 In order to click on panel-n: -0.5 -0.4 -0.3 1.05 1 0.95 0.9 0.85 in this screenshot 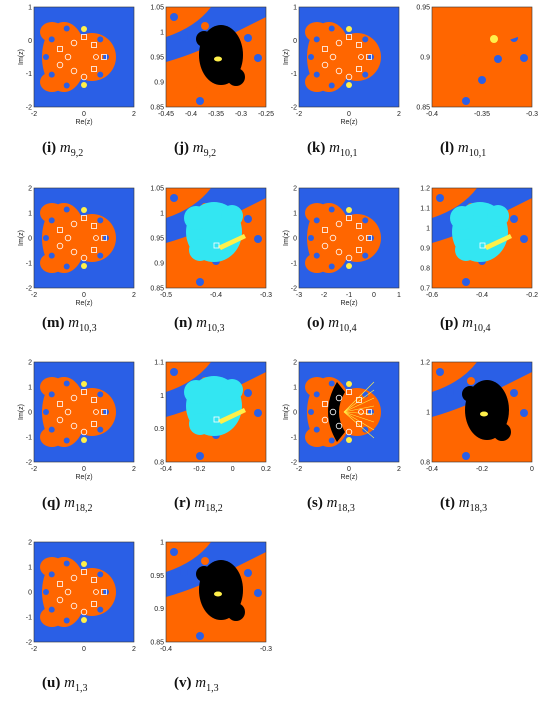, I will do `click(211, 256)`.